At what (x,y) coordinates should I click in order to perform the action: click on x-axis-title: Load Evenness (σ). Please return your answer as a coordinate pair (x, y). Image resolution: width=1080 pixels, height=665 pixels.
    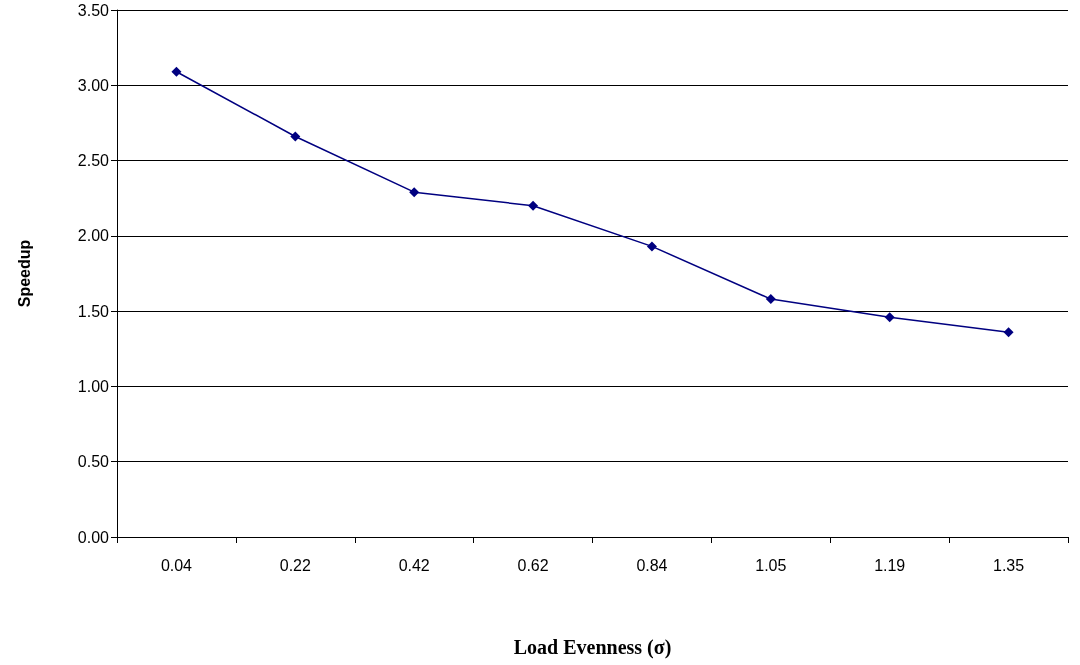
    Looking at the image, I should click on (592, 647).